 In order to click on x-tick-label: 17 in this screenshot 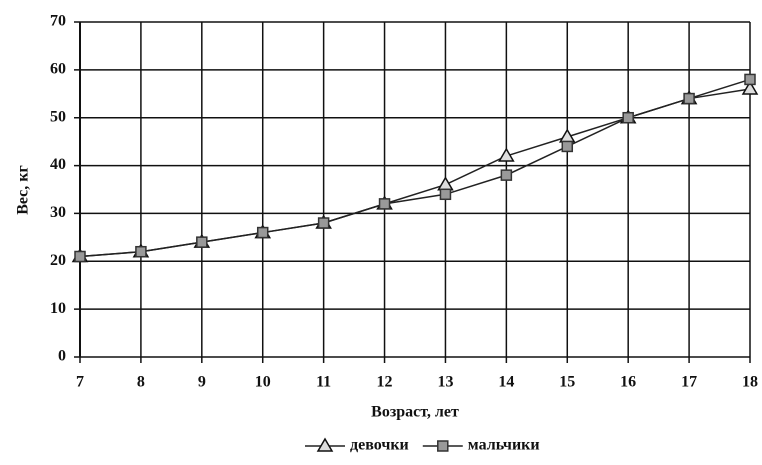, I will do `click(689, 382)`.